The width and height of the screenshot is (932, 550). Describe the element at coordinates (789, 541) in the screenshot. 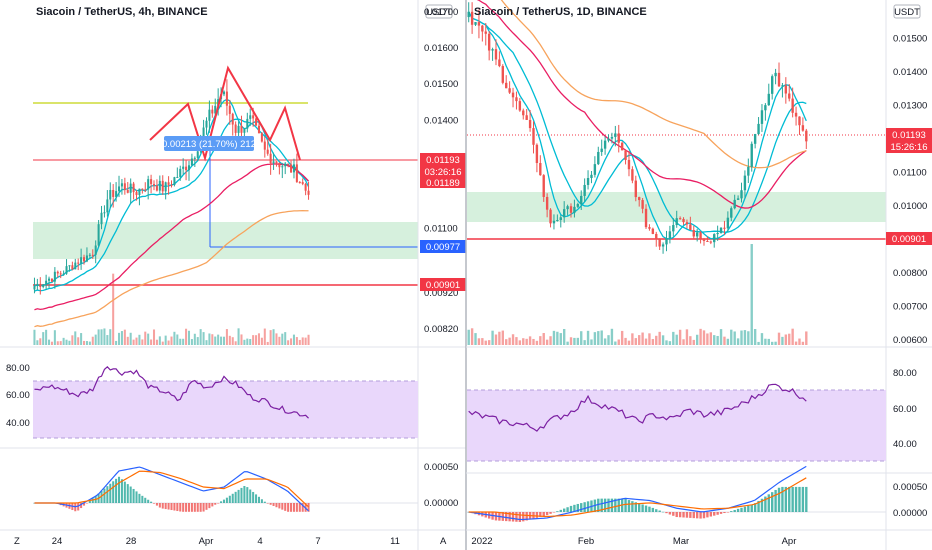

I see `right-time-tick-apr: Apr` at that location.